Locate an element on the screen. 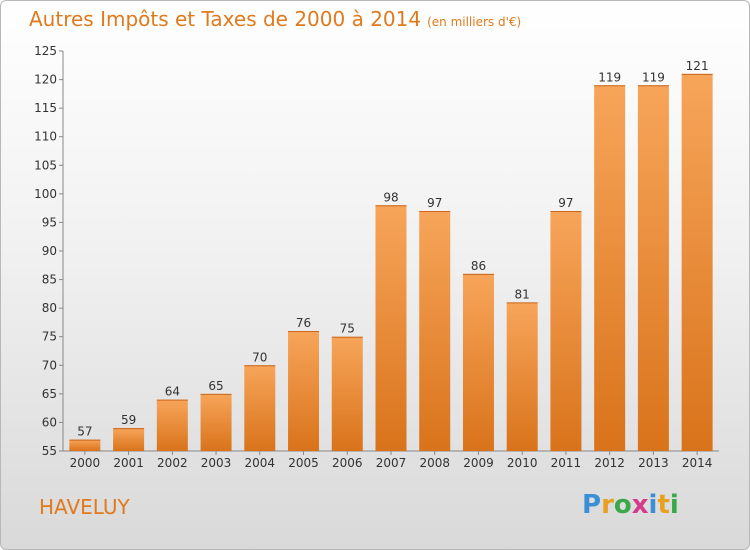 This screenshot has width=750, height=550. y-tick-label: 65 is located at coordinates (49, 394).